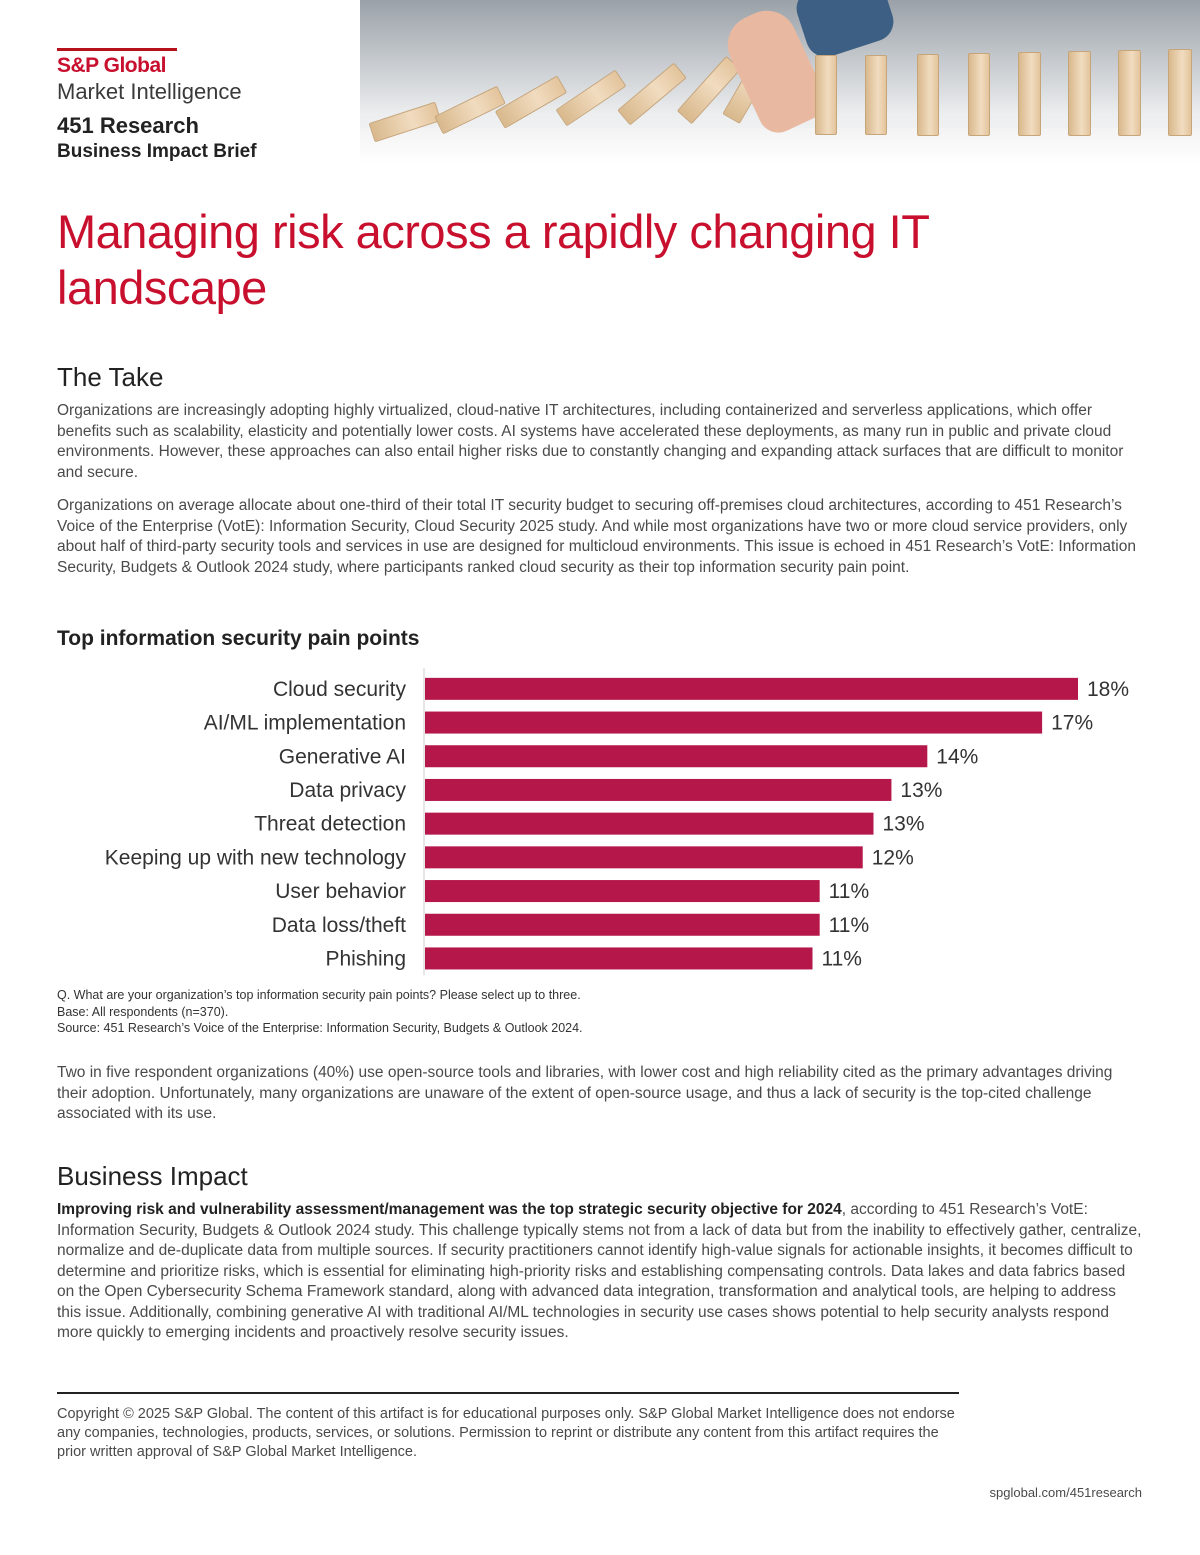  I want to click on chart-category-label: Data loss/theft, so click(339, 925).